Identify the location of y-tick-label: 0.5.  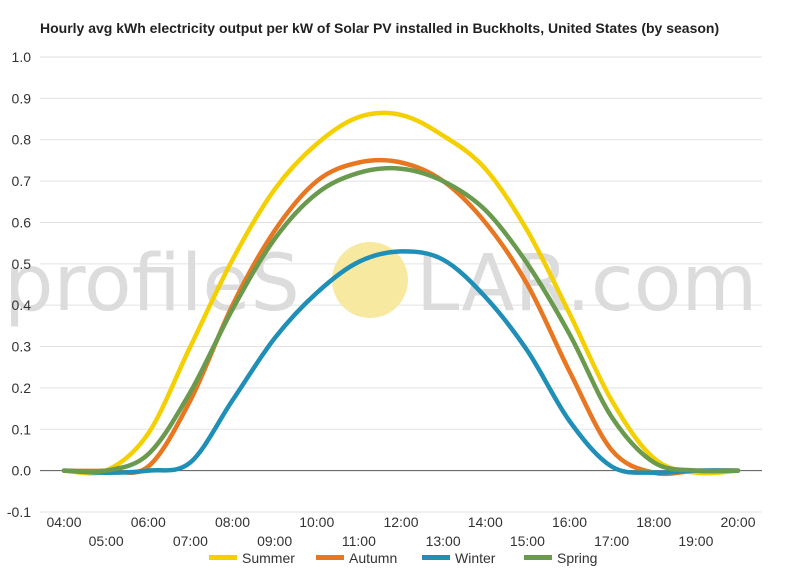
(22, 264).